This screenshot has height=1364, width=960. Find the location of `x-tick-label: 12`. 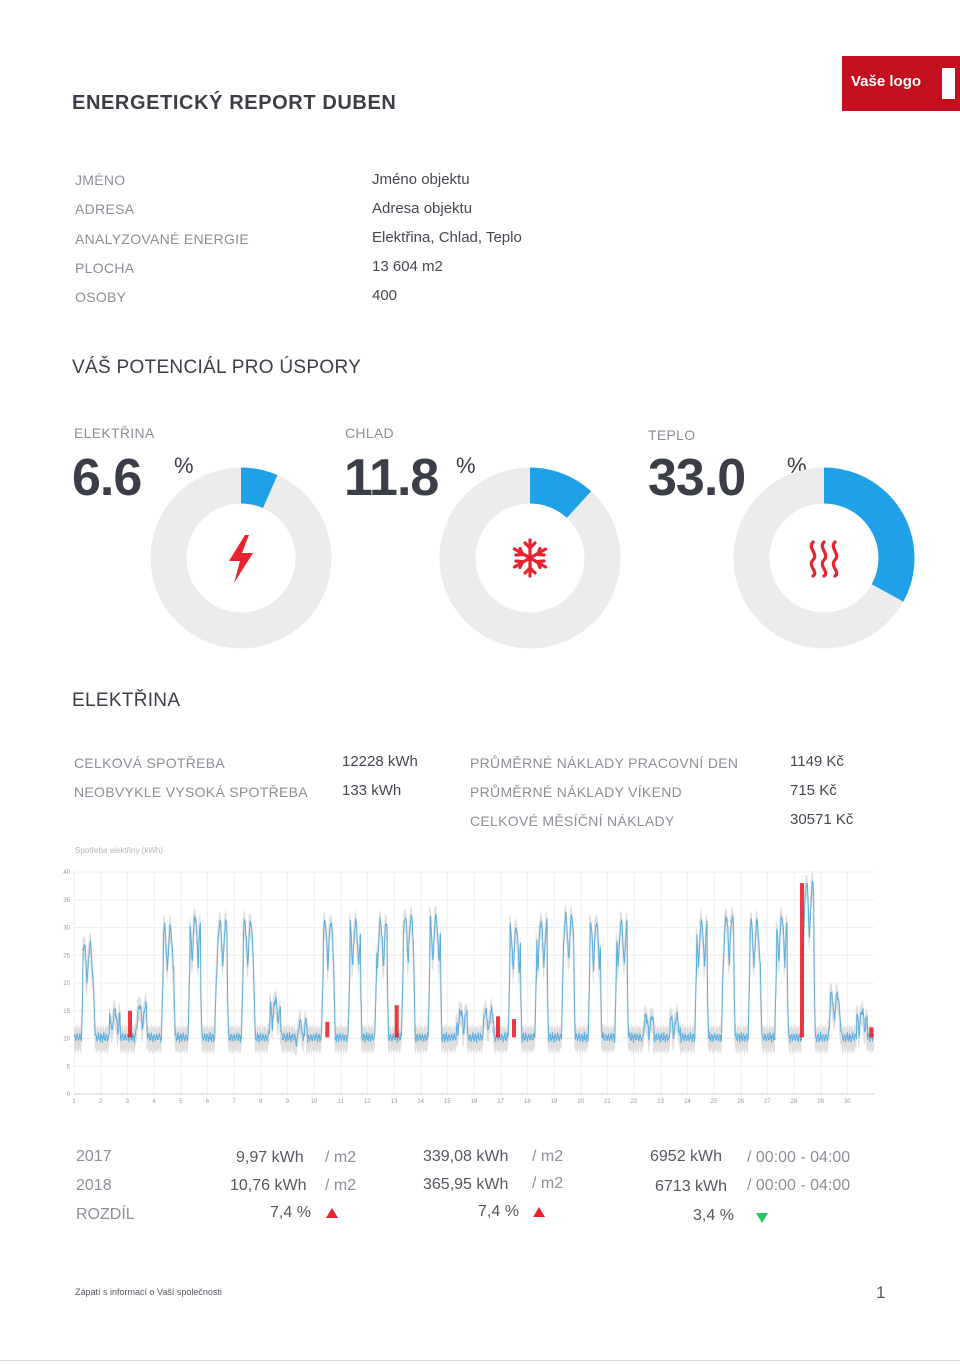

x-tick-label: 12 is located at coordinates (367, 1102).